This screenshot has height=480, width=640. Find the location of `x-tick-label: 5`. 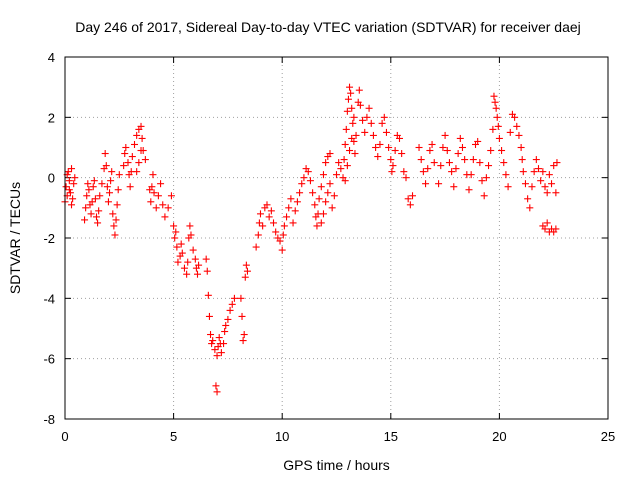

x-tick-label: 5 is located at coordinates (173, 436).